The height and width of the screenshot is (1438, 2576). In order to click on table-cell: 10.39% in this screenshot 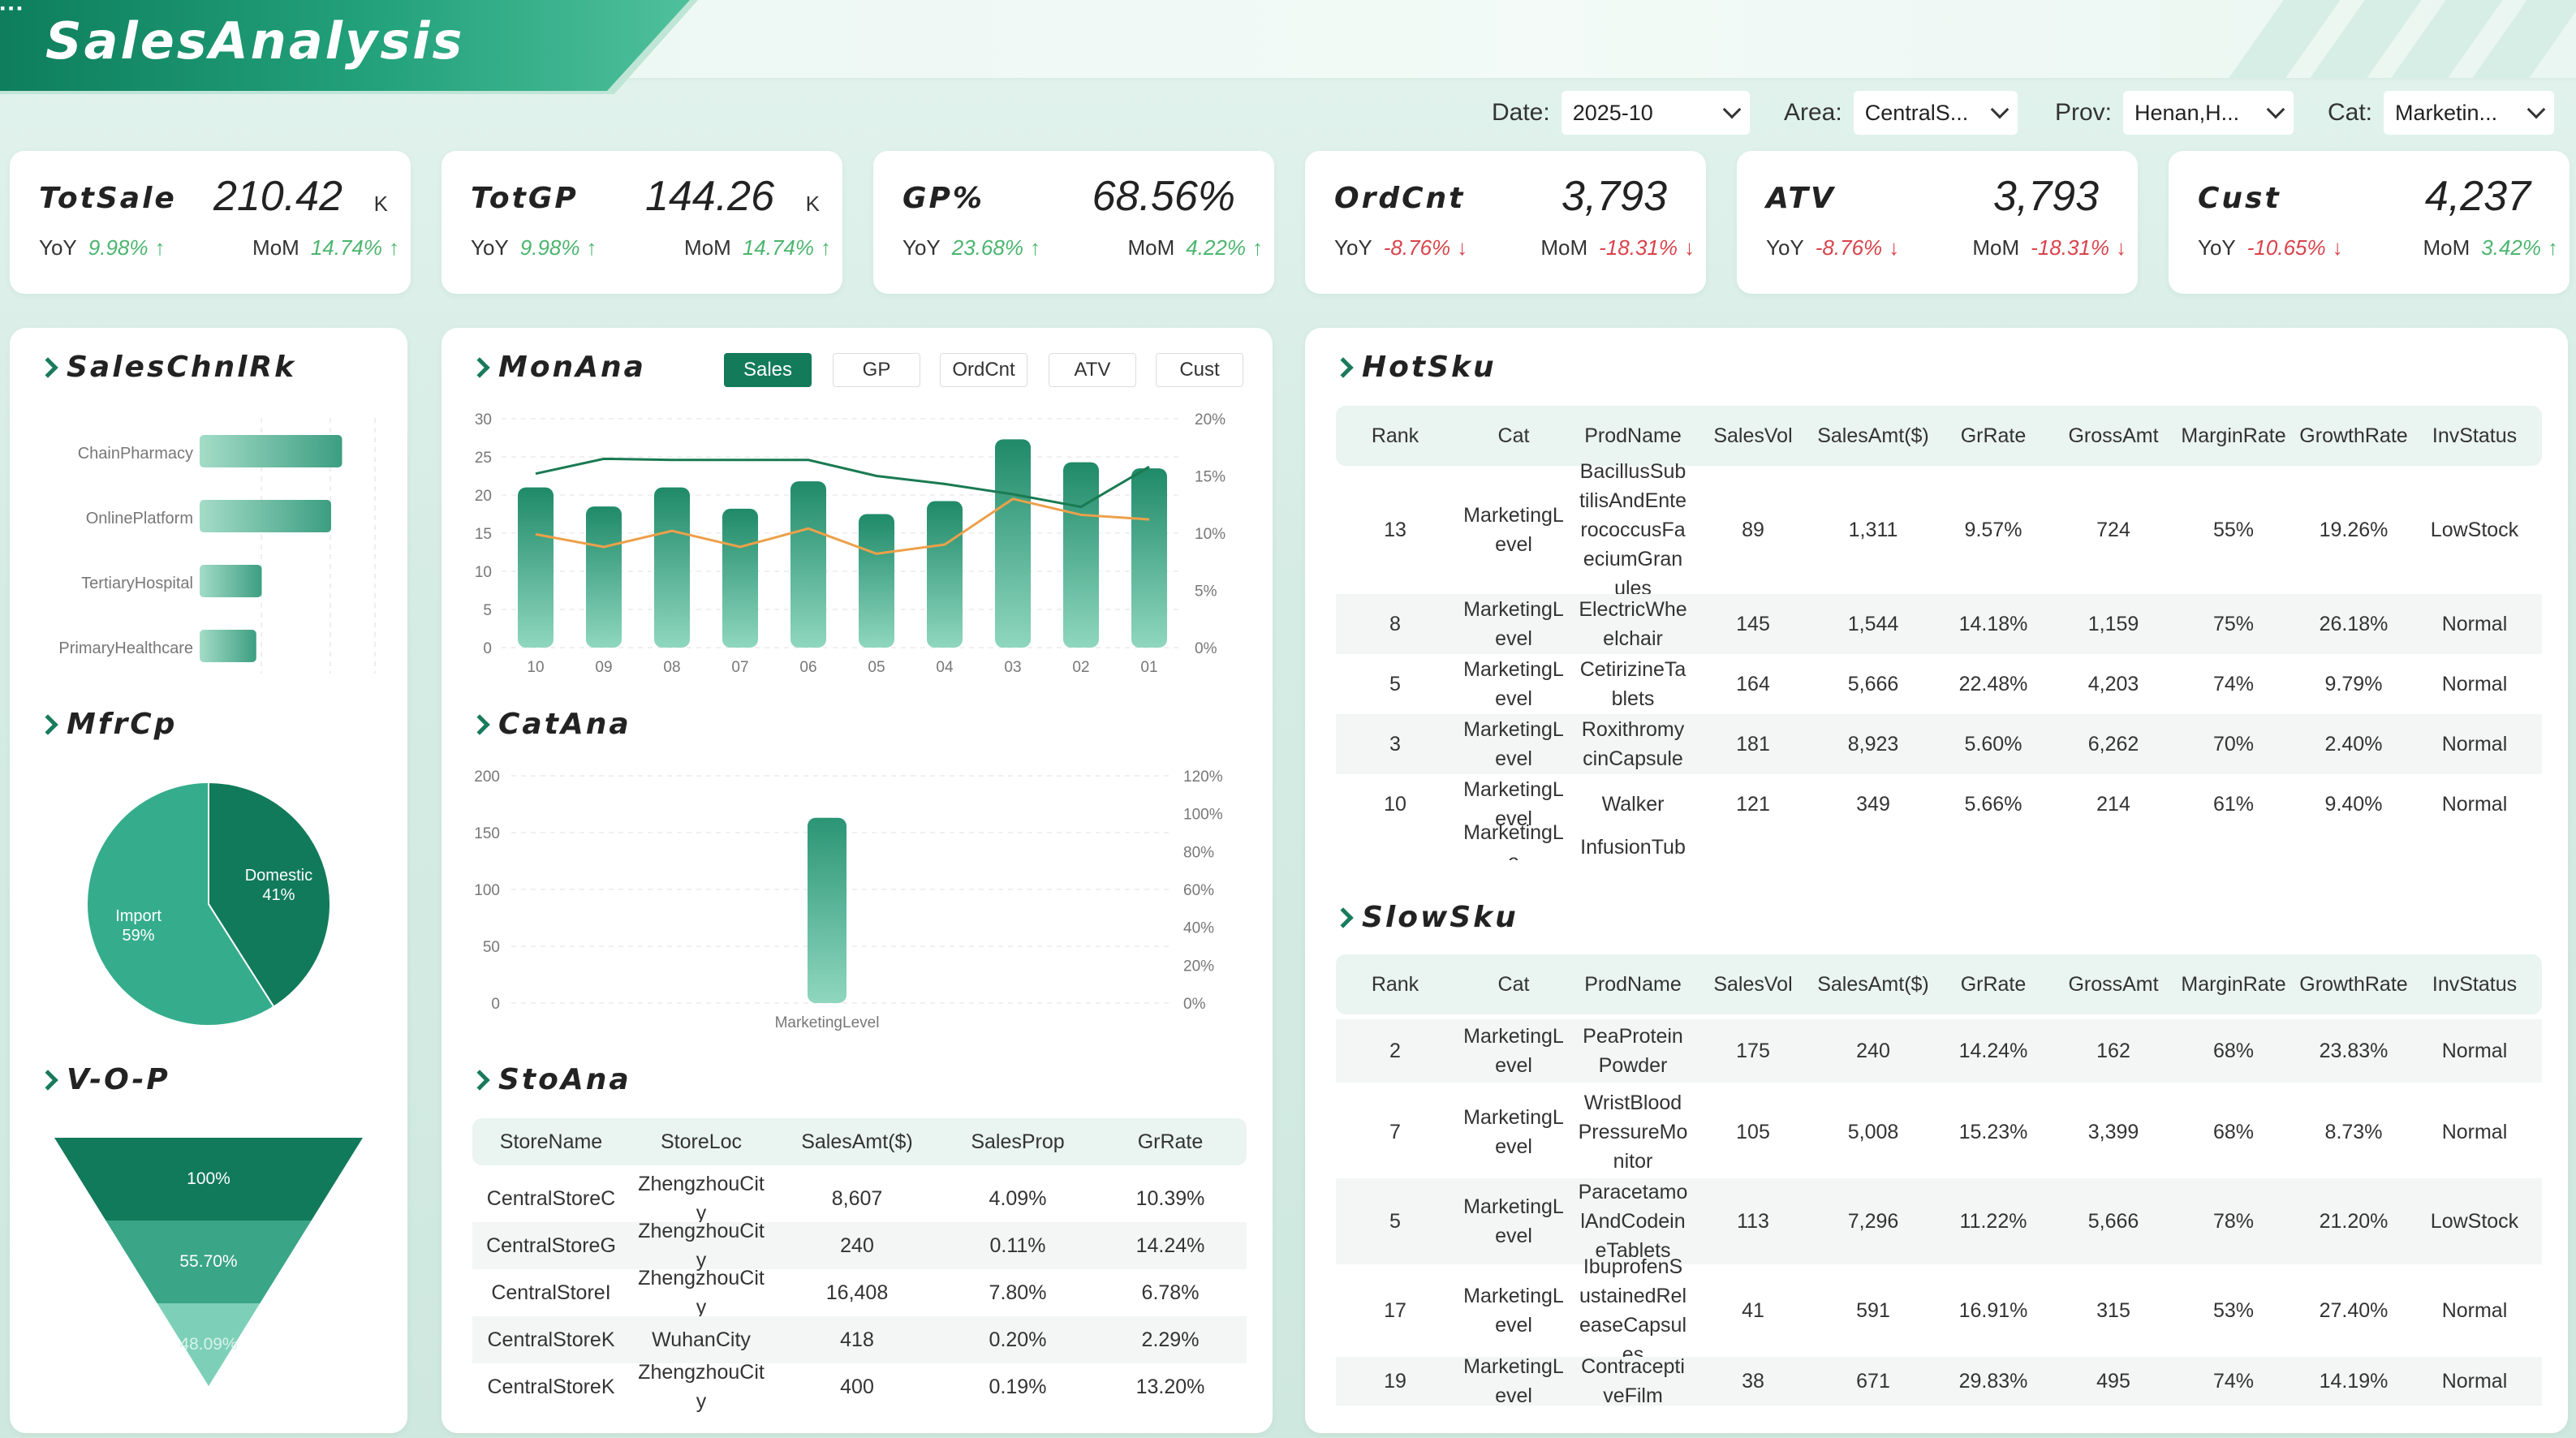, I will do `click(1170, 1199)`.